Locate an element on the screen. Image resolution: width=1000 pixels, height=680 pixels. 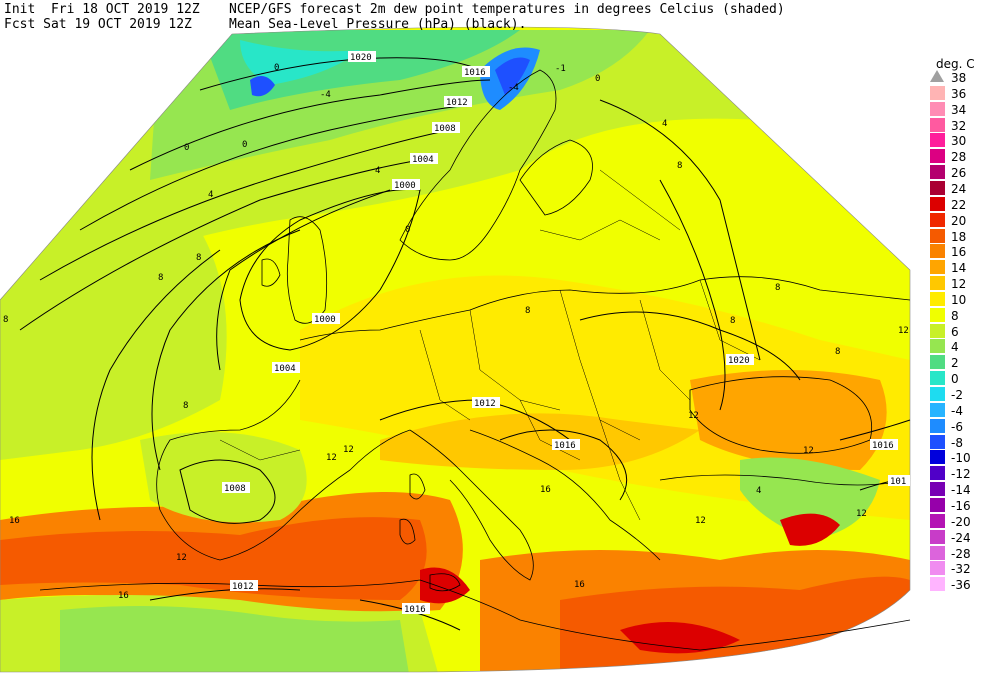
legend-label: 38 is located at coordinates (959, 78).